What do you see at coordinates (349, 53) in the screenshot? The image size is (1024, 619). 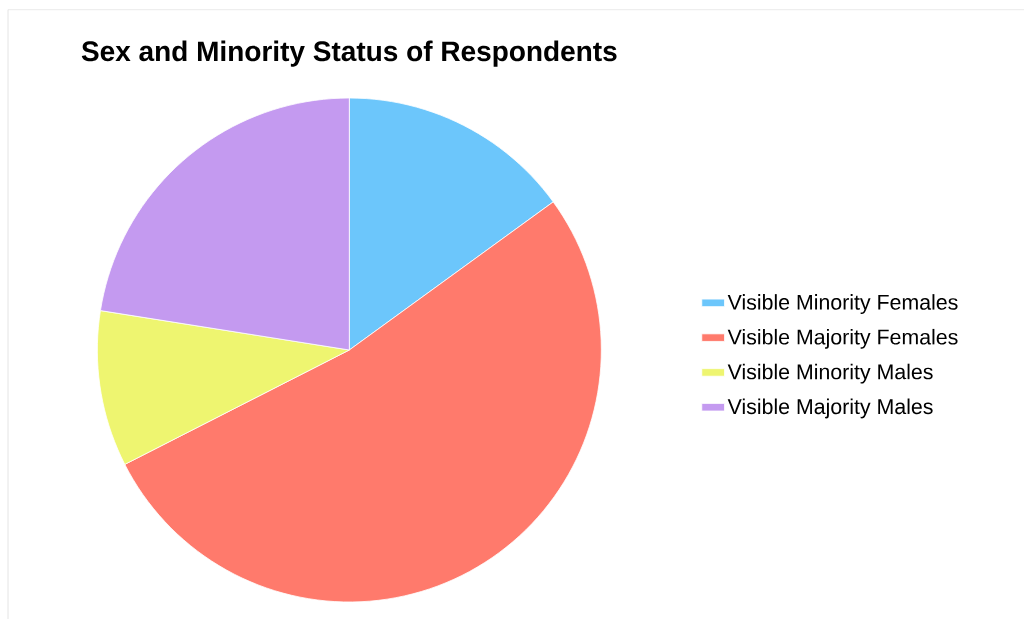 I see `chart-title: Sex and Minority Status of Respondents` at bounding box center [349, 53].